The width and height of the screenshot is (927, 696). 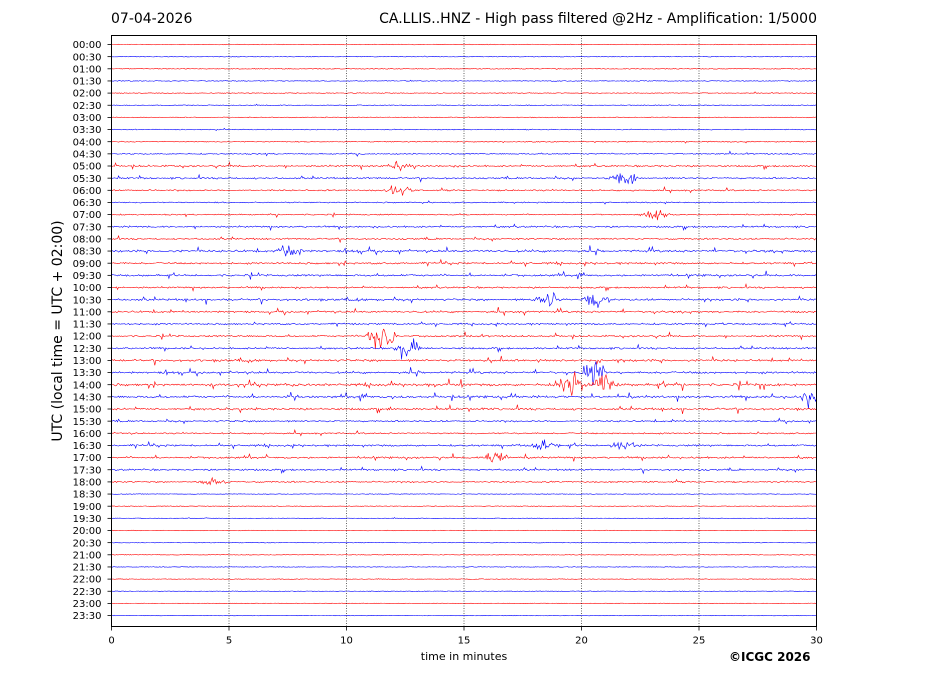 What do you see at coordinates (87, 300) in the screenshot?
I see `y-tick-label: 10:30` at bounding box center [87, 300].